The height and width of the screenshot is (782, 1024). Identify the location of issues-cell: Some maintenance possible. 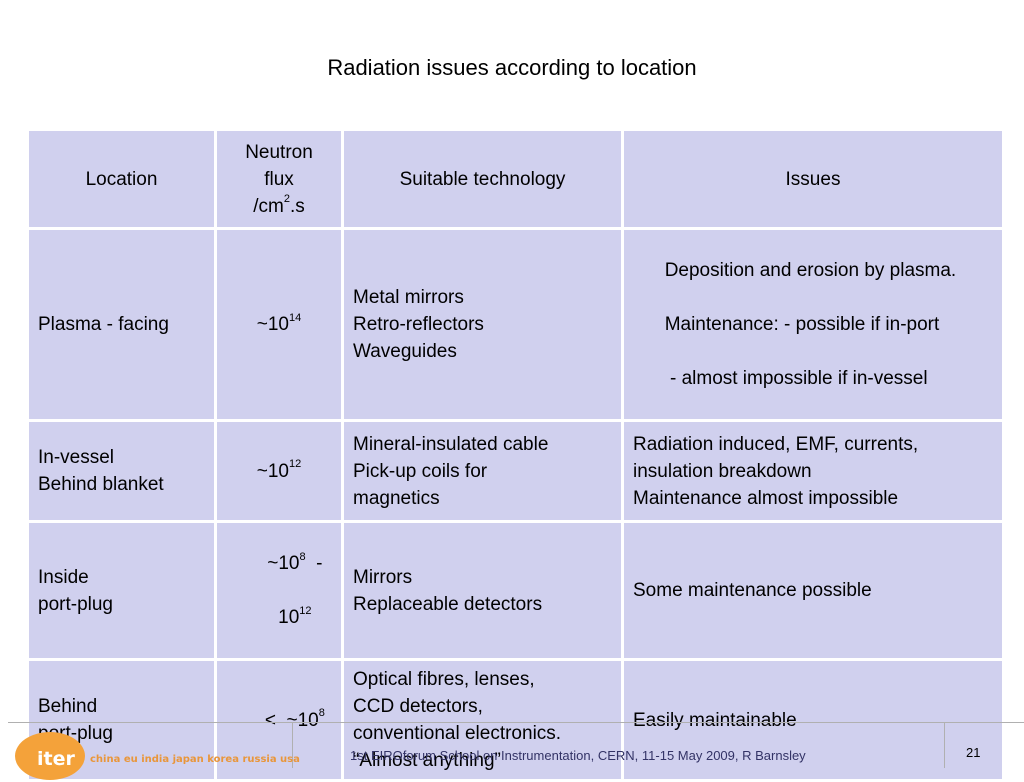
(813, 590).